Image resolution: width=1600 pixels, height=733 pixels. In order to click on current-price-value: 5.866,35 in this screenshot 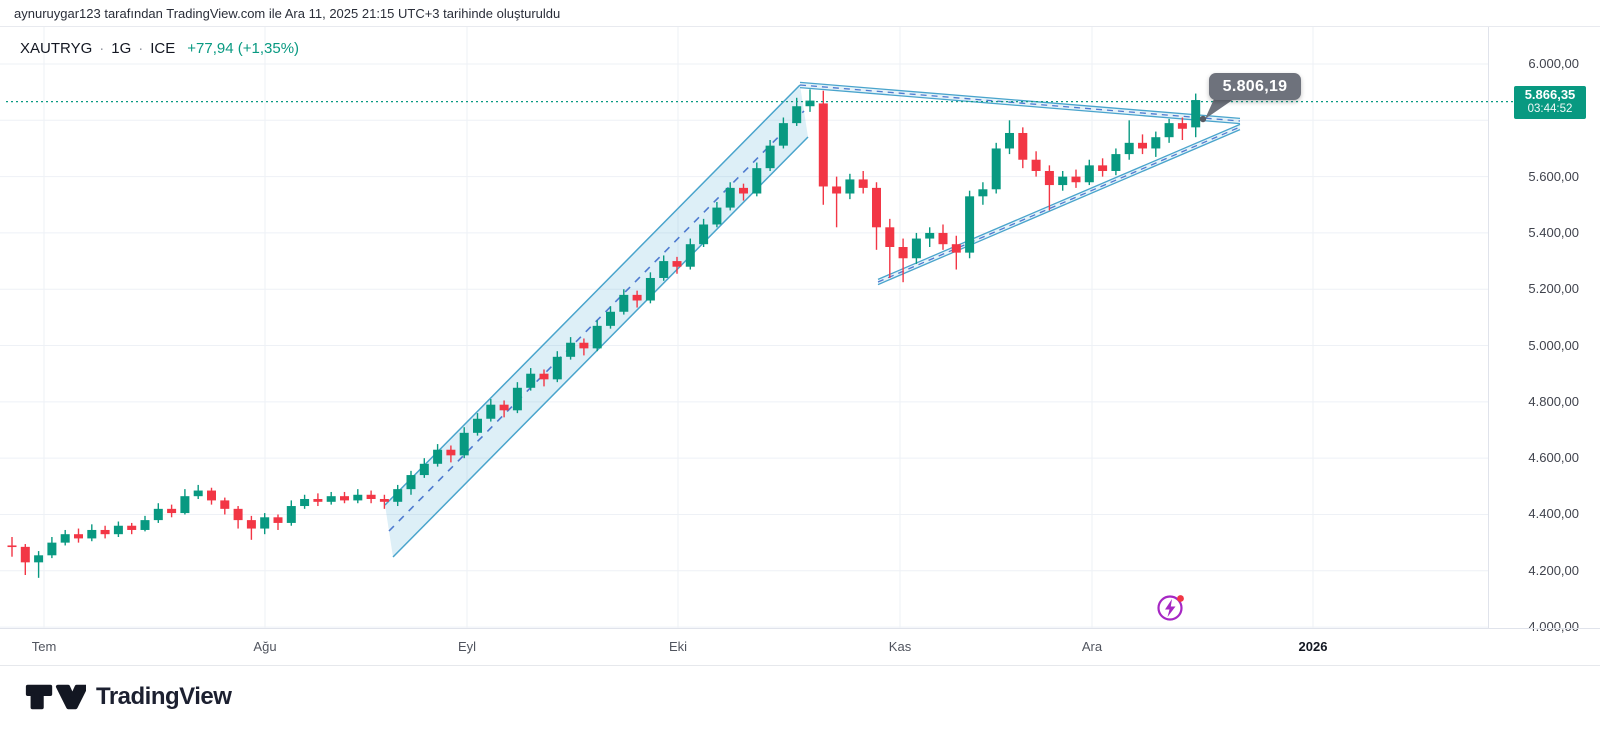, I will do `click(1550, 94)`.